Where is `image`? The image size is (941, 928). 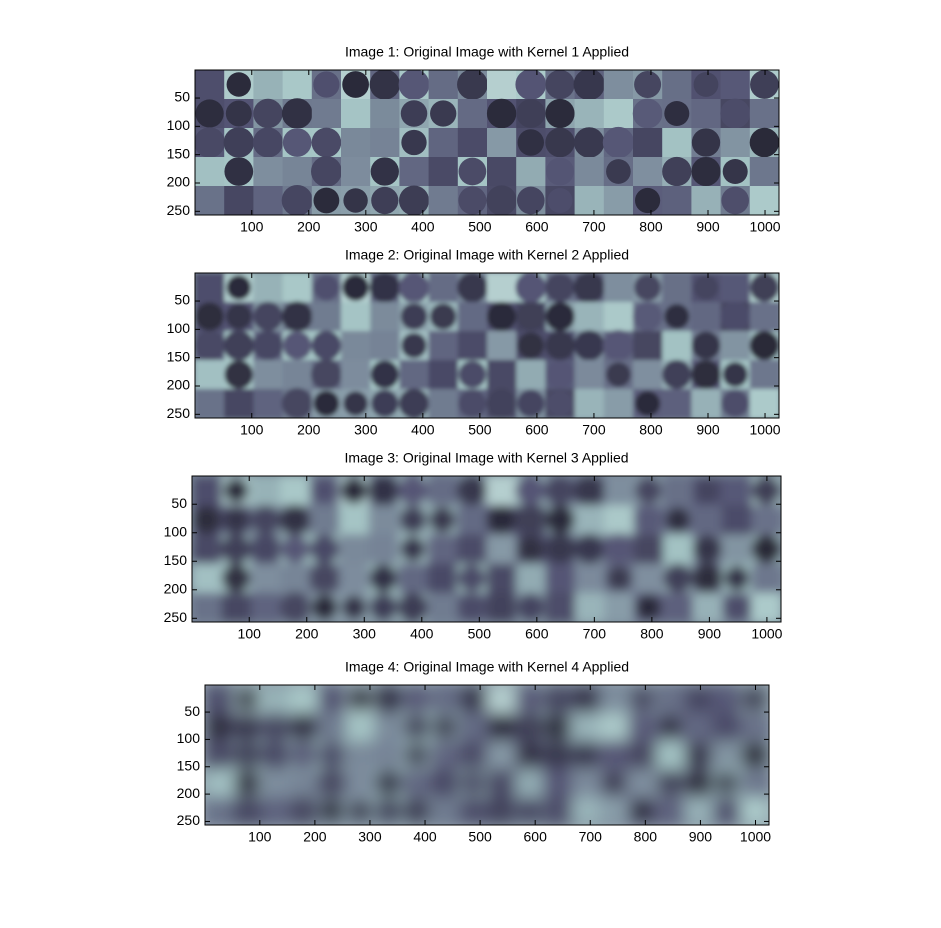 image is located at coordinates (486, 549).